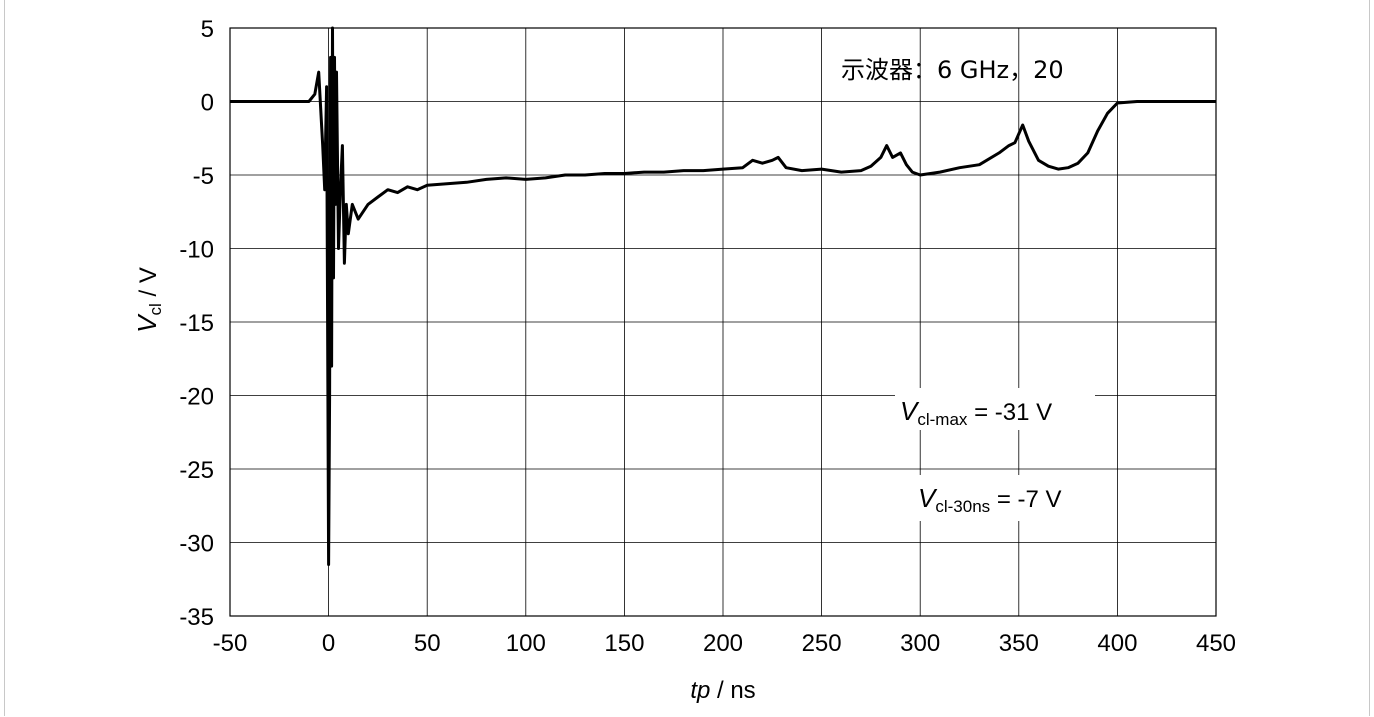 The height and width of the screenshot is (717, 1374). Describe the element at coordinates (920, 643) in the screenshot. I see `x-tick-label: 300` at that location.